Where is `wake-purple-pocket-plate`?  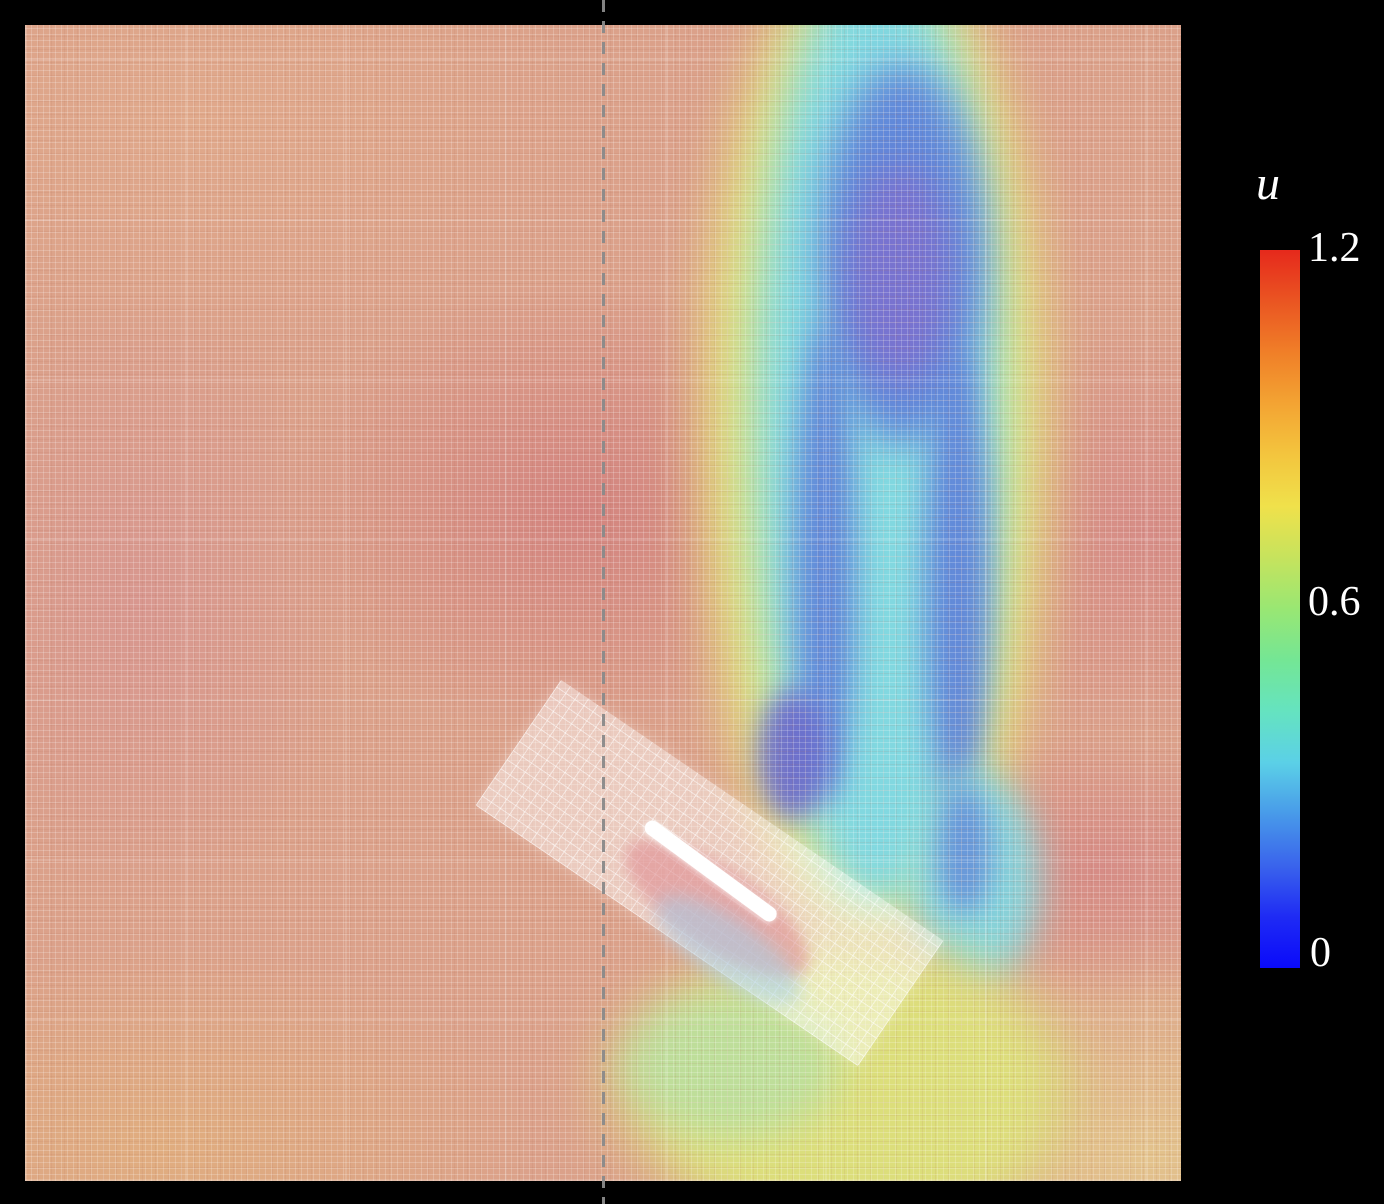
wake-purple-pocket-plate is located at coordinates (793, 755).